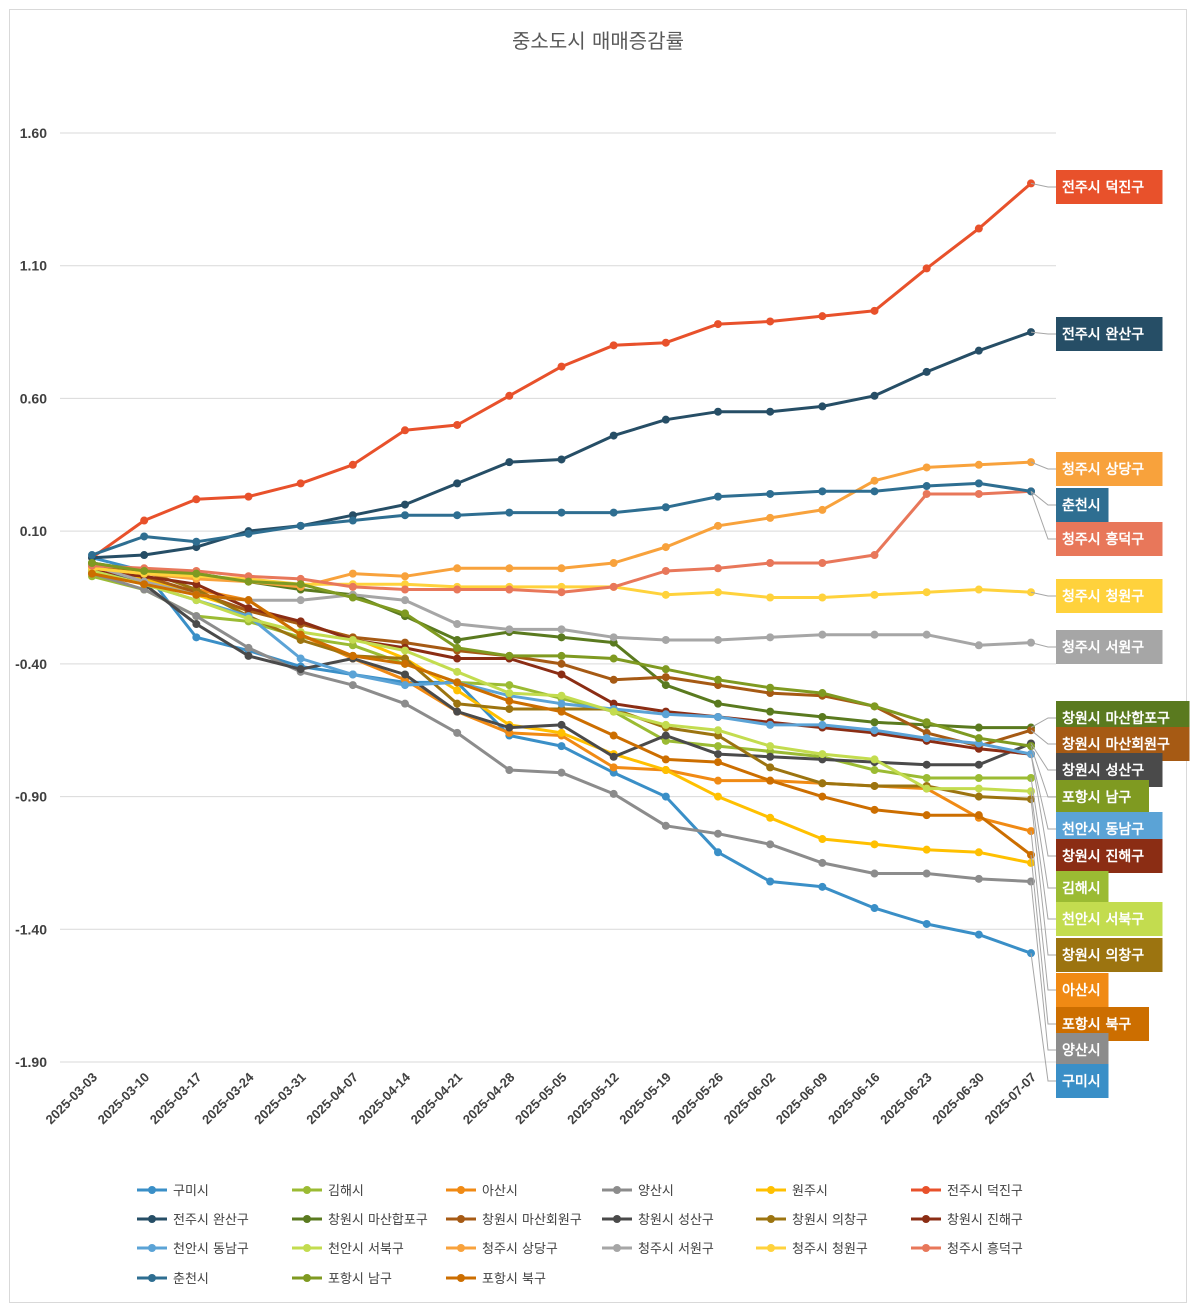 The height and width of the screenshot is (1313, 1197). Describe the element at coordinates (645, 1099) in the screenshot. I see `x-tick-label: 2025-05-19` at that location.